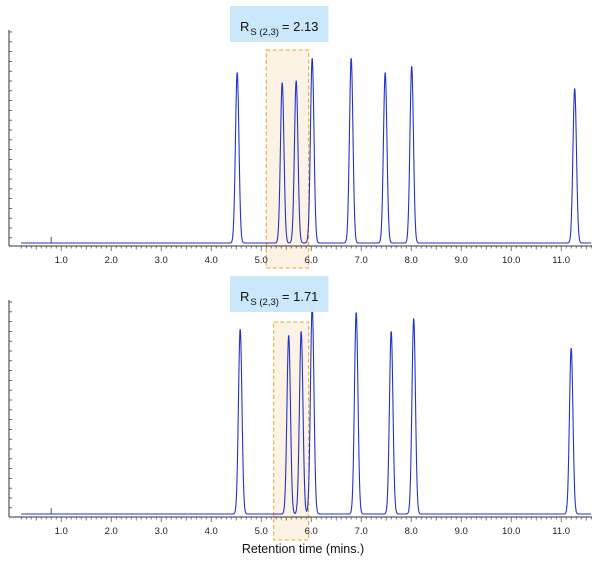  What do you see at coordinates (279, 298) in the screenshot?
I see `resolution-label: RS (2,3) = 1.71` at bounding box center [279, 298].